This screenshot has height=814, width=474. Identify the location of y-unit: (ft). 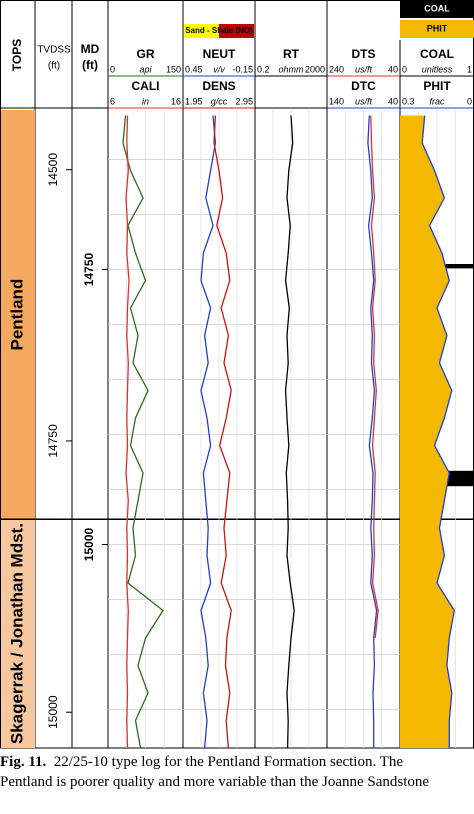
(90, 65).